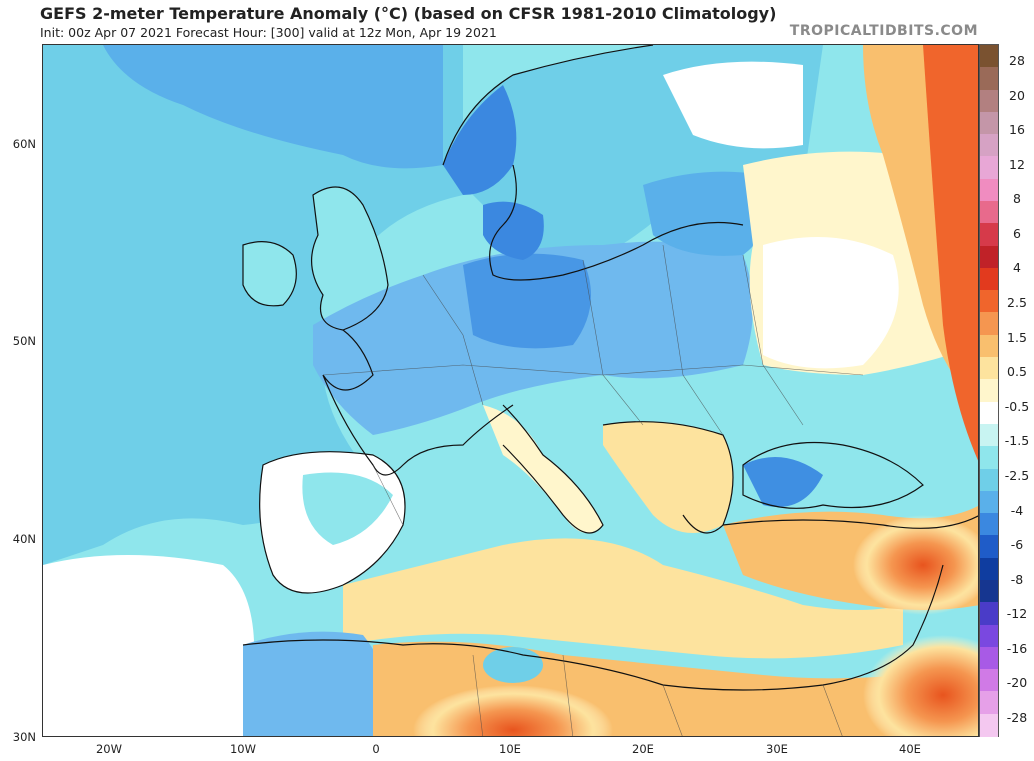 The height and width of the screenshot is (761, 1034). I want to click on balkans-warm, so click(668, 477).